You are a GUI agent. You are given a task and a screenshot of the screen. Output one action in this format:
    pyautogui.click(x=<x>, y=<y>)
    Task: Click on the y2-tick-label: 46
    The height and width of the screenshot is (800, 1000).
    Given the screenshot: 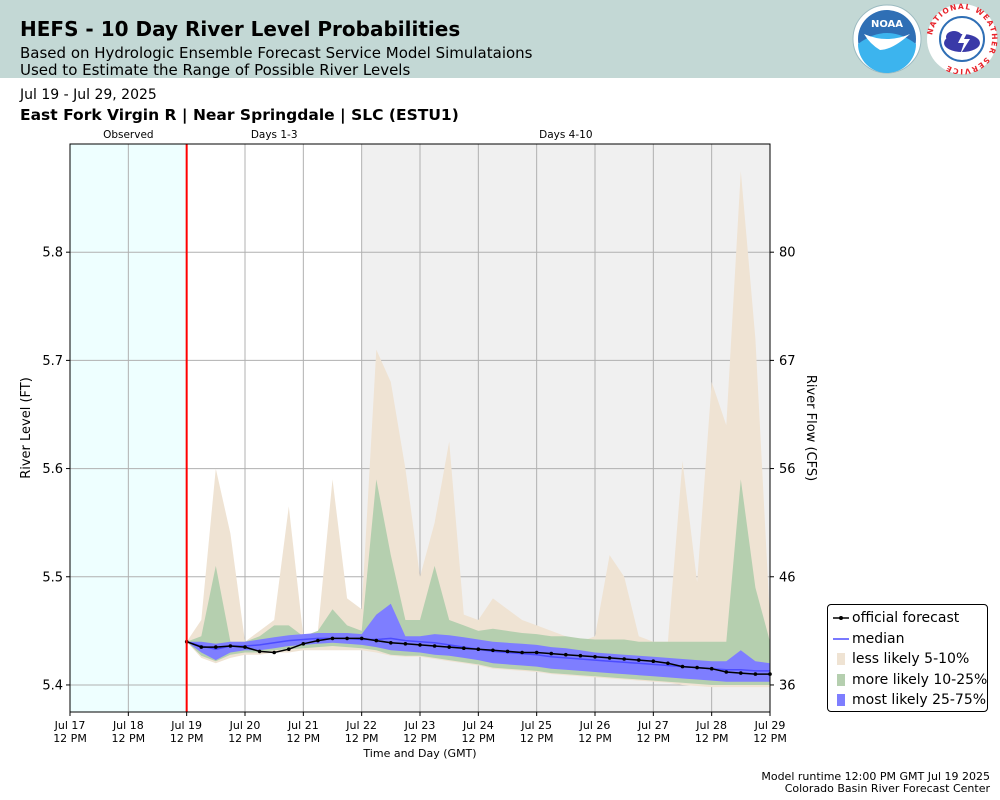 What is the action you would take?
    pyautogui.click(x=787, y=577)
    